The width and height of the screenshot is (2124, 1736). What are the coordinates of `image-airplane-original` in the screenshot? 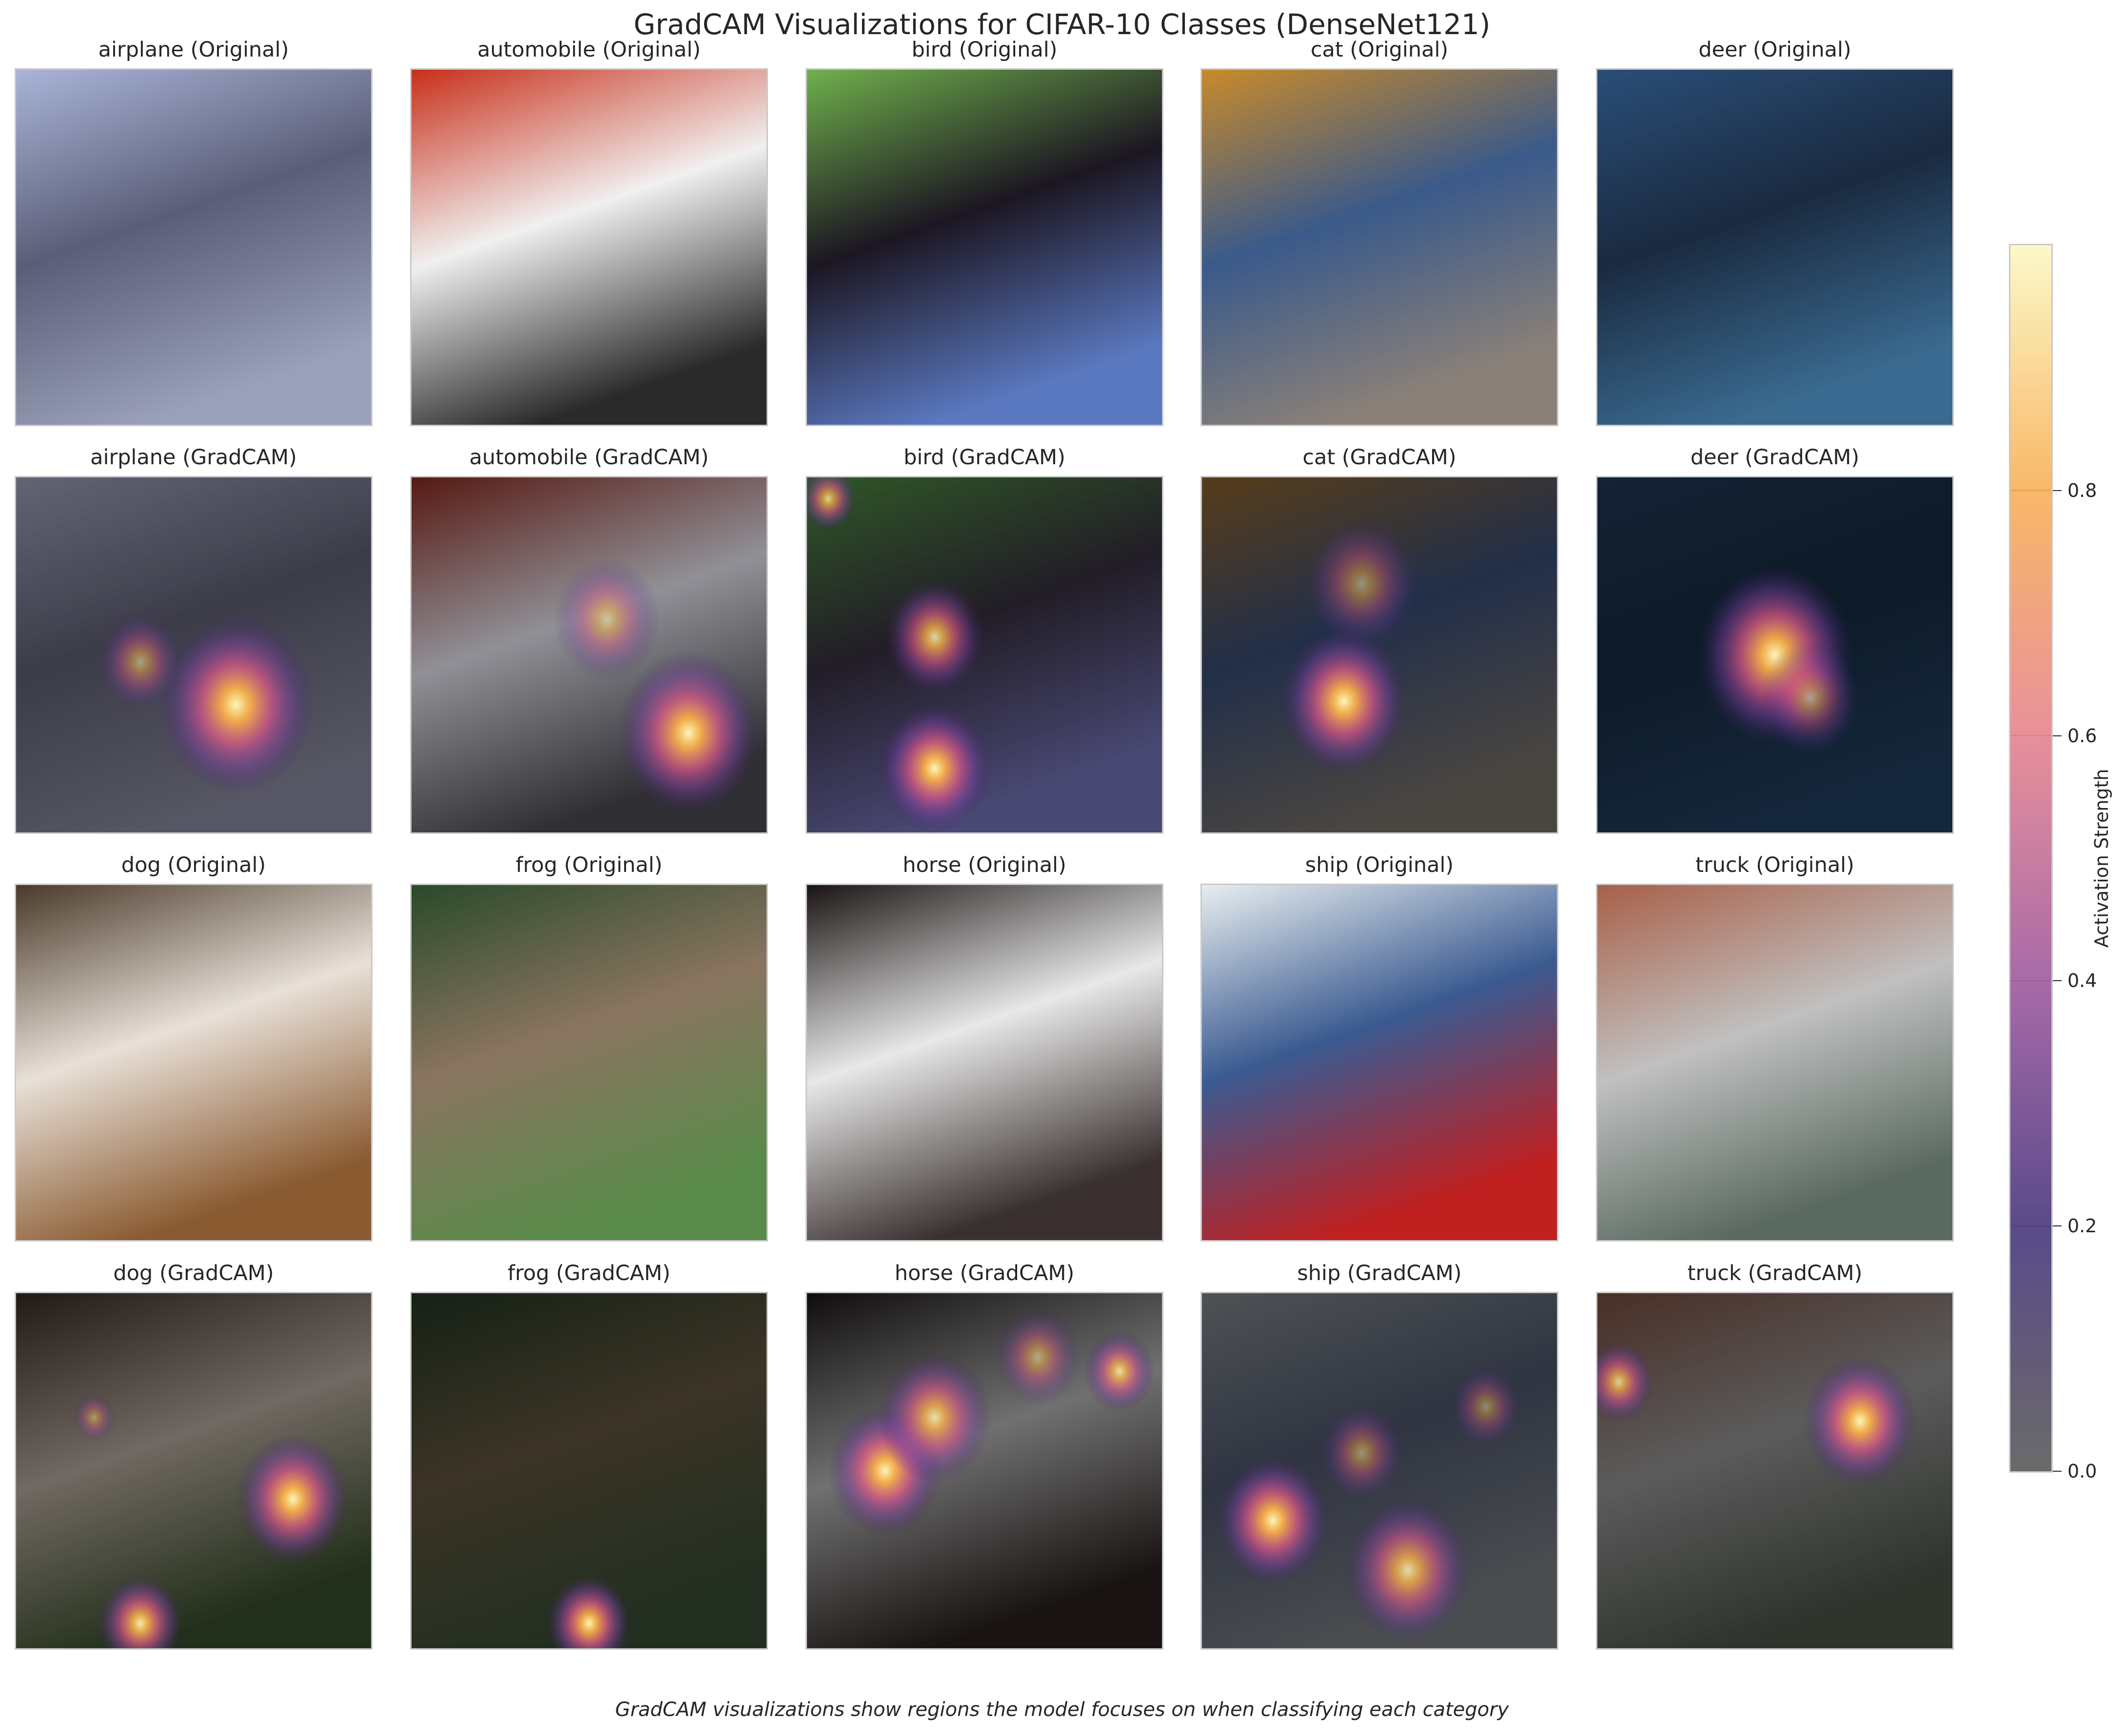 It's located at (193, 247).